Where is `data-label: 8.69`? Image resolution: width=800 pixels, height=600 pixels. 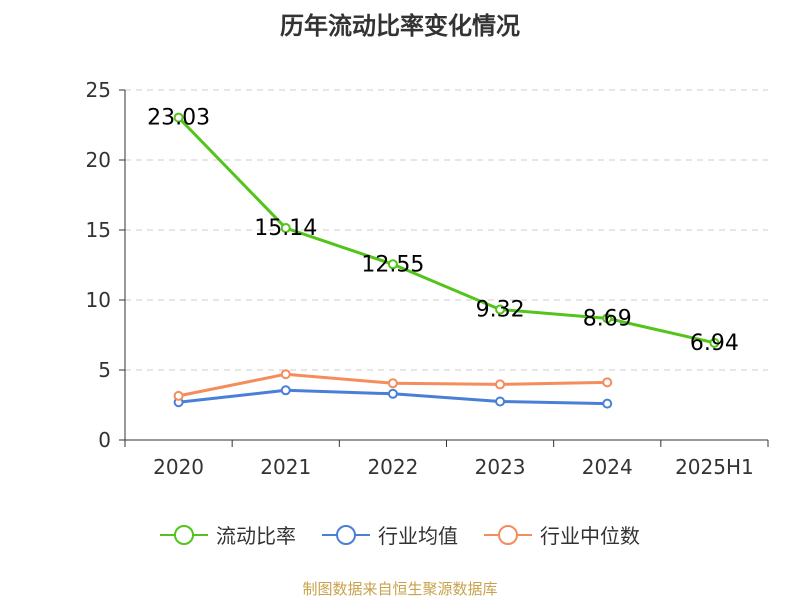
data-label: 8.69 is located at coordinates (607, 318).